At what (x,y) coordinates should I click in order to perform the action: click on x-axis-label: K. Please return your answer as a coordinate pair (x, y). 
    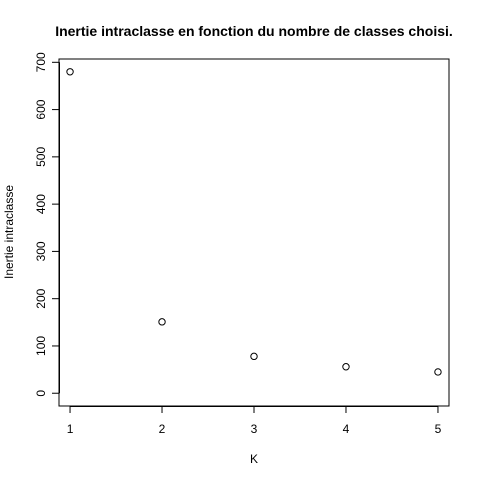
    Looking at the image, I should click on (254, 459).